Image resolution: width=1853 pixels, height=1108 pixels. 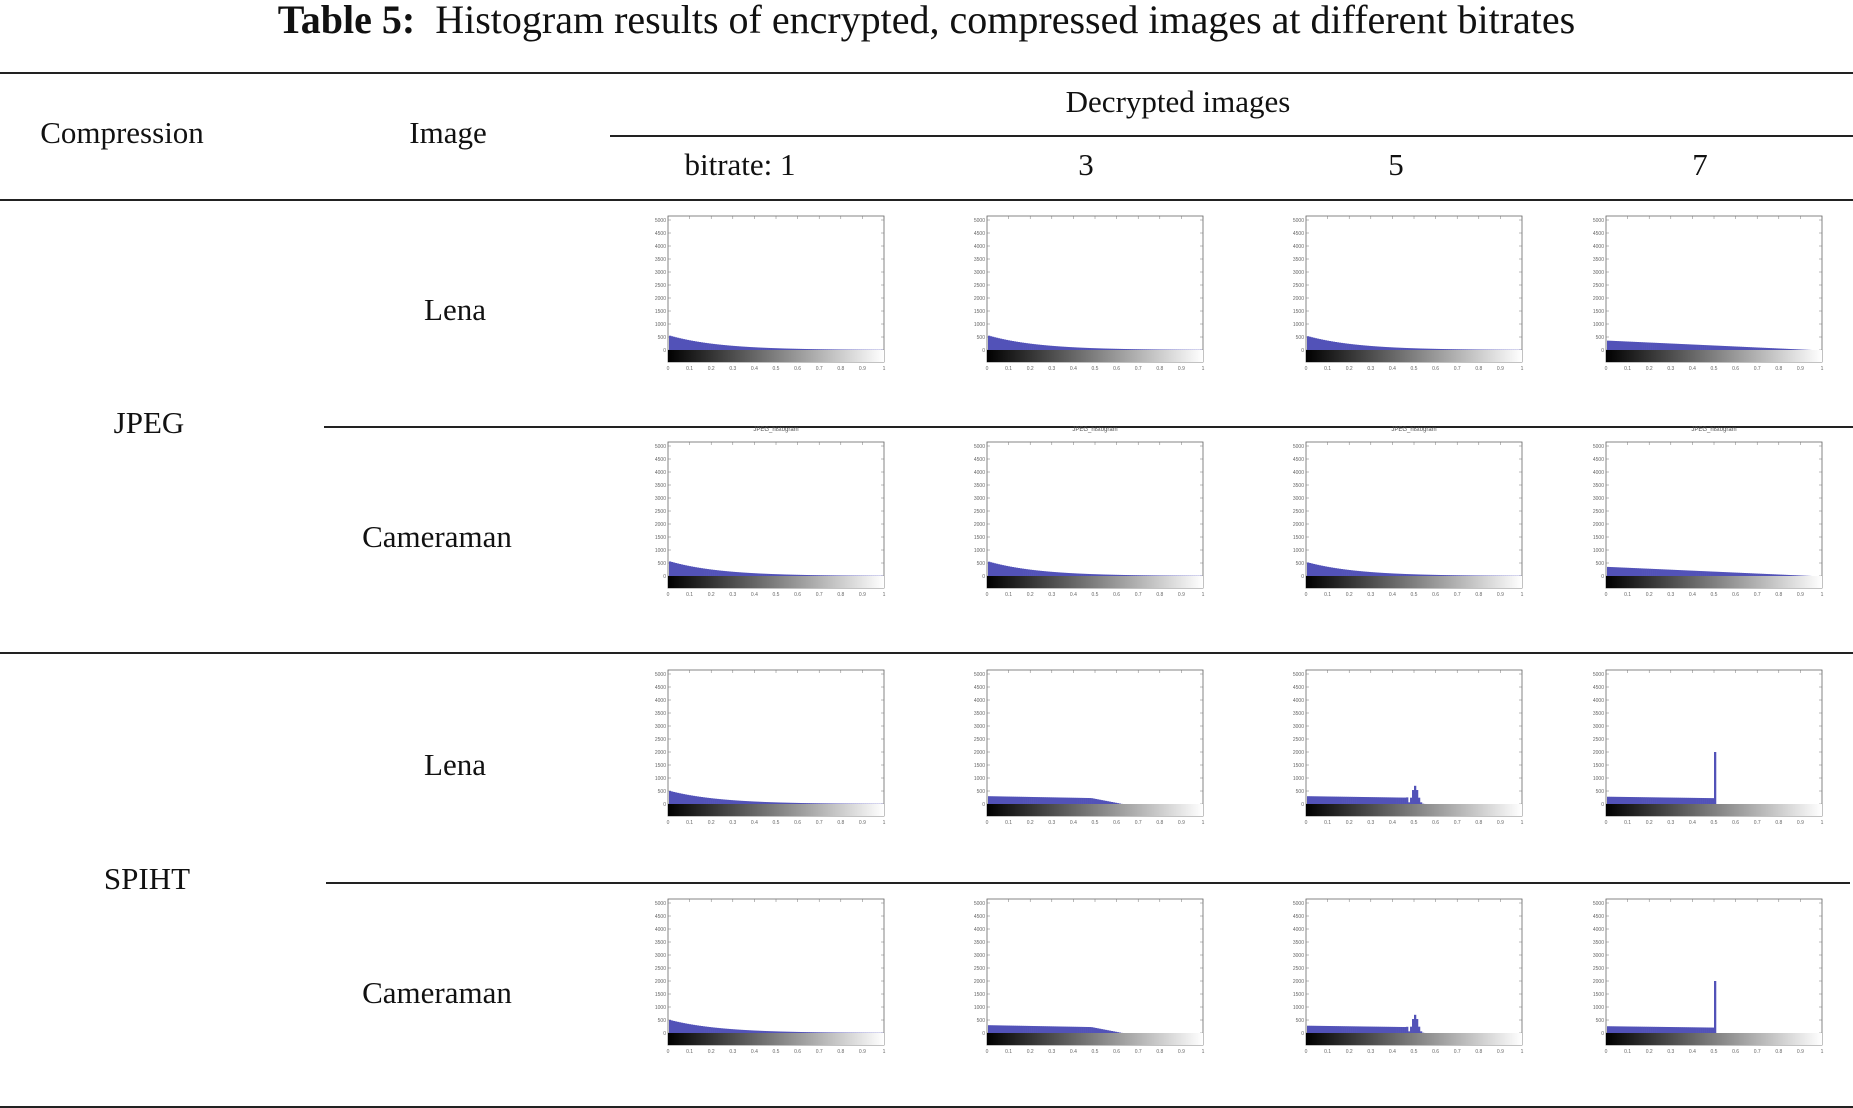 What do you see at coordinates (1088, 427) in the screenshot?
I see `jpeg-mid-rule` at bounding box center [1088, 427].